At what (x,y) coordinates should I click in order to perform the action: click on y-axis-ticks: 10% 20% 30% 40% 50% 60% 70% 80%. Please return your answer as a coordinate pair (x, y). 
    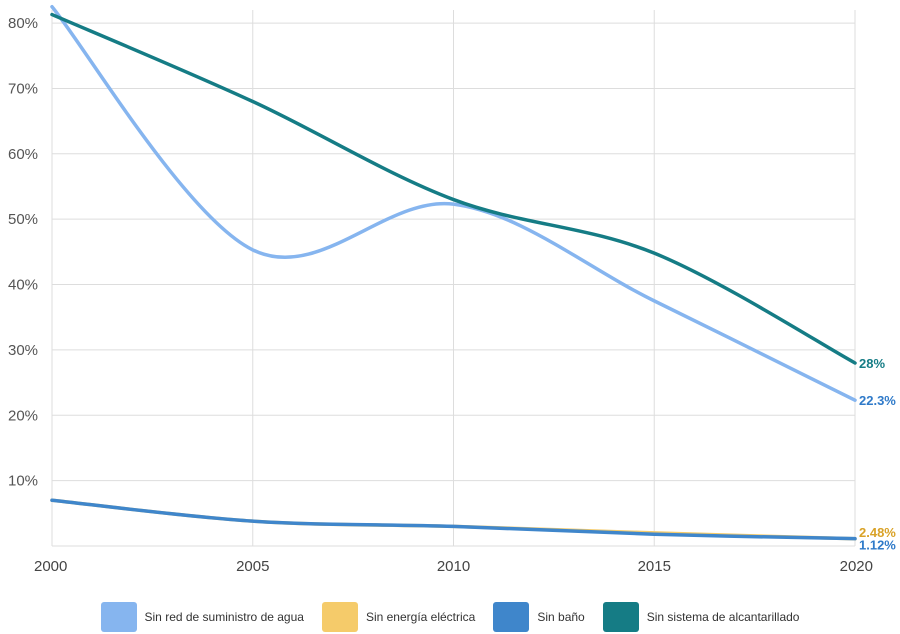
    Looking at the image, I should click on (23, 252).